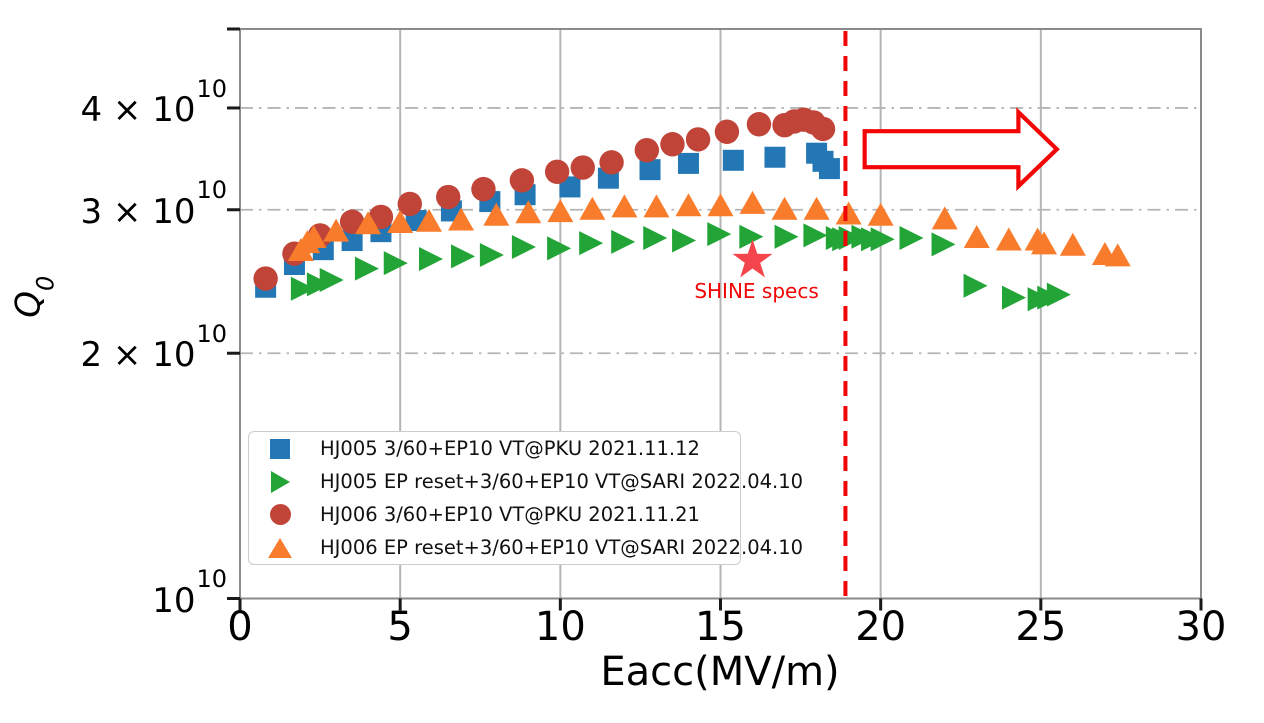  What do you see at coordinates (1201, 627) in the screenshot?
I see `x-tick-label: 30` at bounding box center [1201, 627].